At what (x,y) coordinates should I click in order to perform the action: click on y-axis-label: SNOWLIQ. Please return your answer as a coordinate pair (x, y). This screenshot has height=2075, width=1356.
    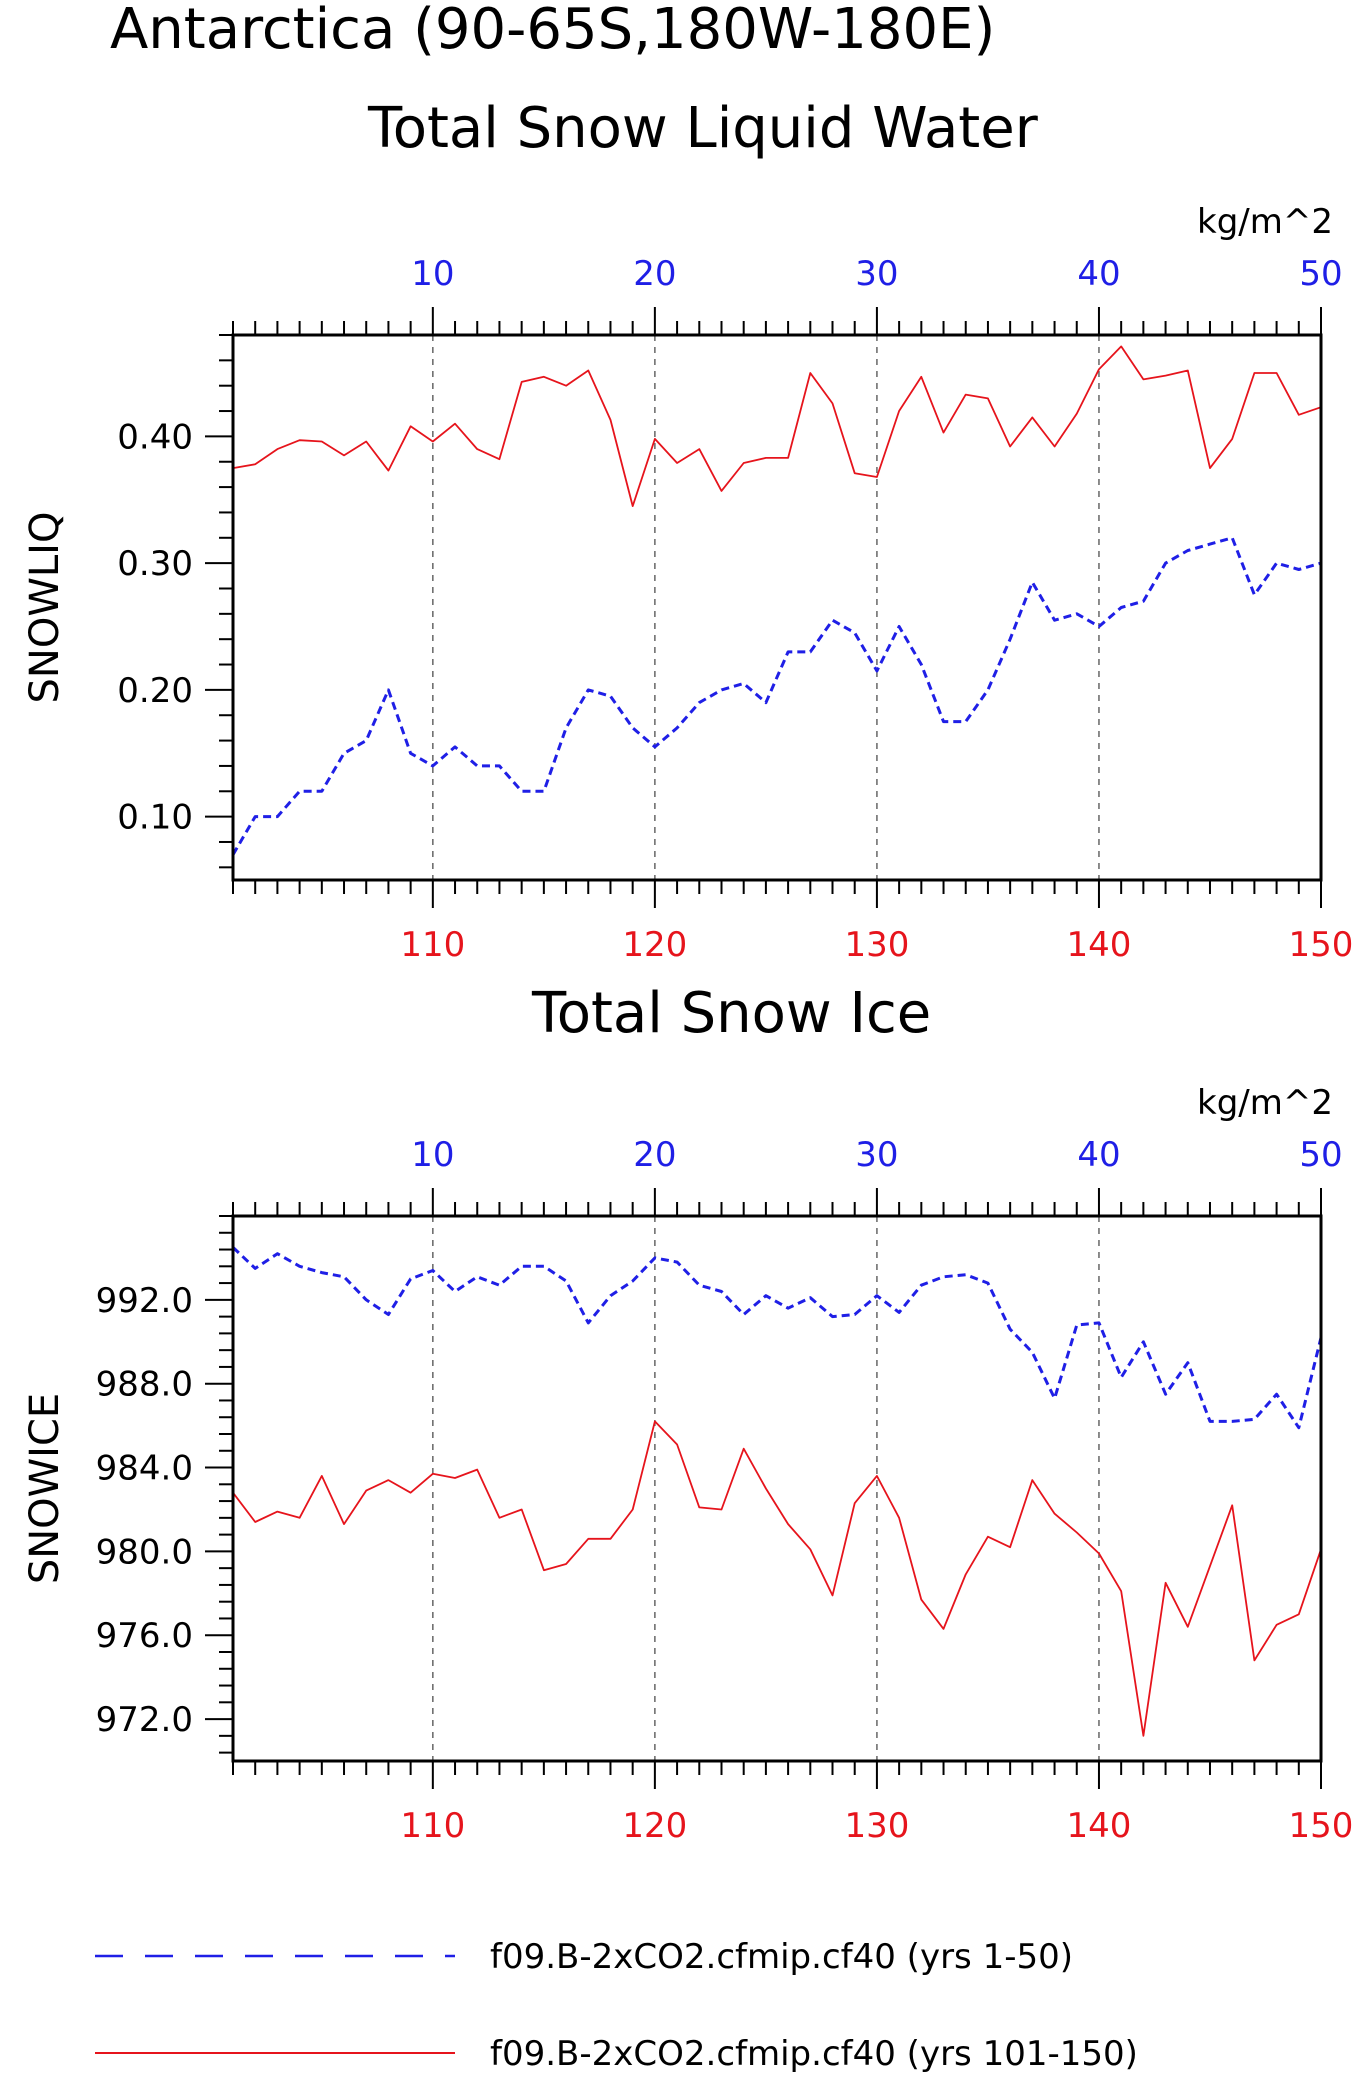
    Looking at the image, I should click on (45, 608).